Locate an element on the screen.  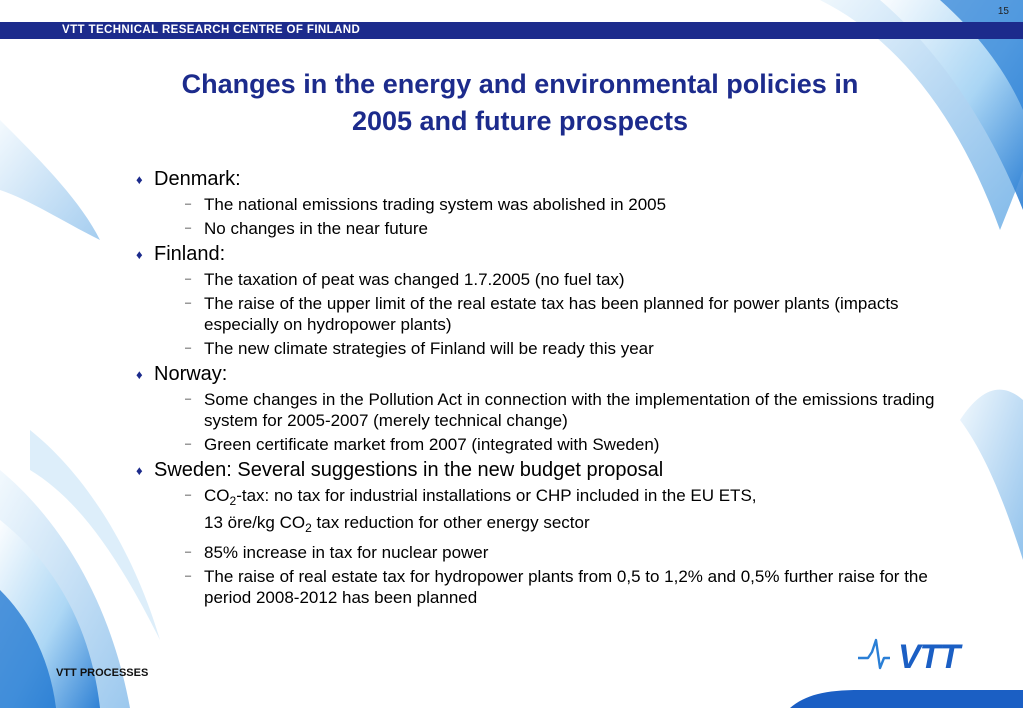
co2-text-d: tax reduction for other energy sector is located at coordinates (450, 522).